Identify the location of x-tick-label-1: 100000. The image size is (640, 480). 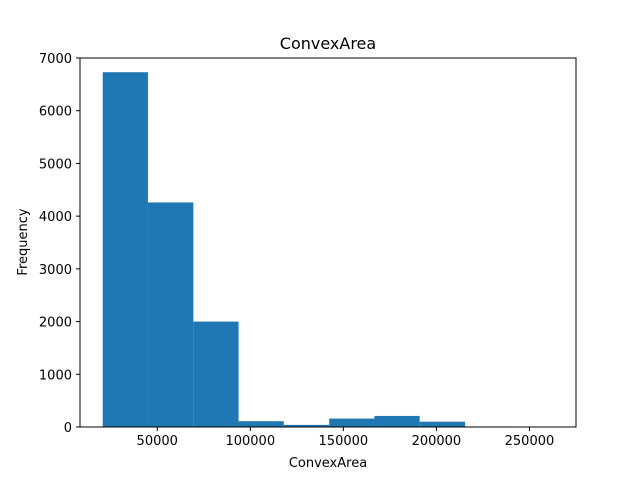
(250, 441).